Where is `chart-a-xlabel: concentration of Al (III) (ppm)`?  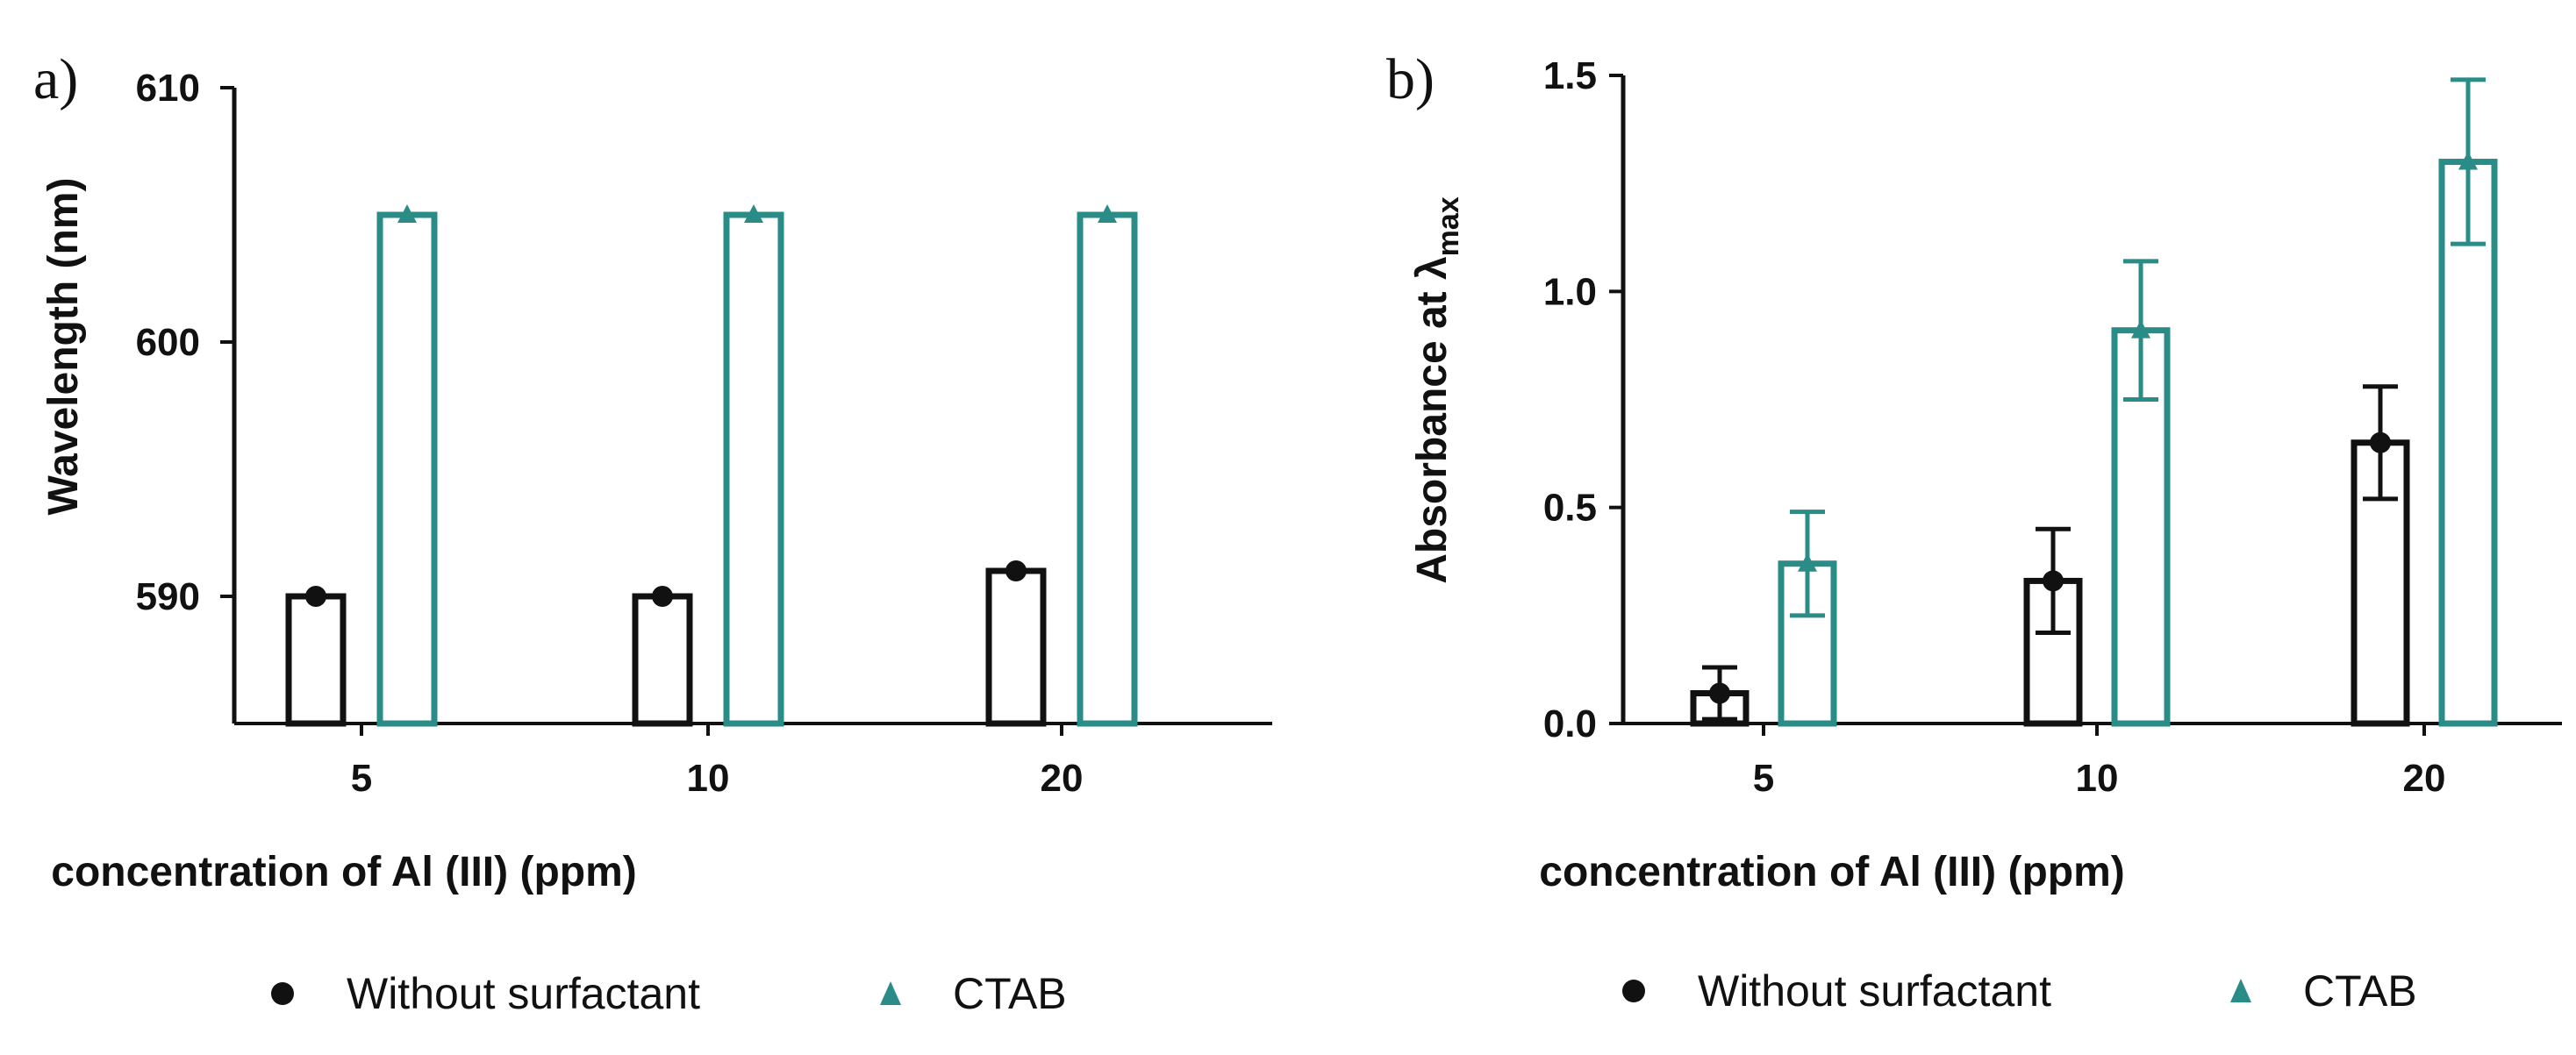 chart-a-xlabel: concentration of Al (III) (ppm) is located at coordinates (344, 872).